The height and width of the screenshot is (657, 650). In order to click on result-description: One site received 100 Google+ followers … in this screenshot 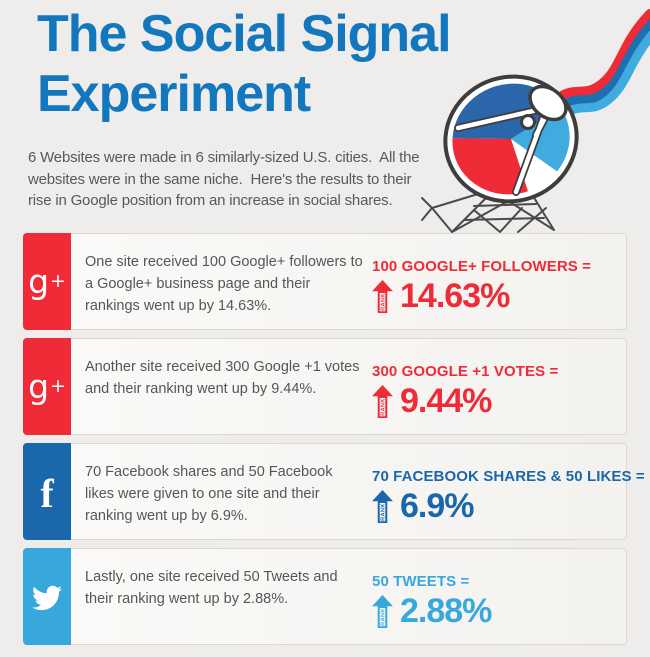, I will do `click(224, 284)`.